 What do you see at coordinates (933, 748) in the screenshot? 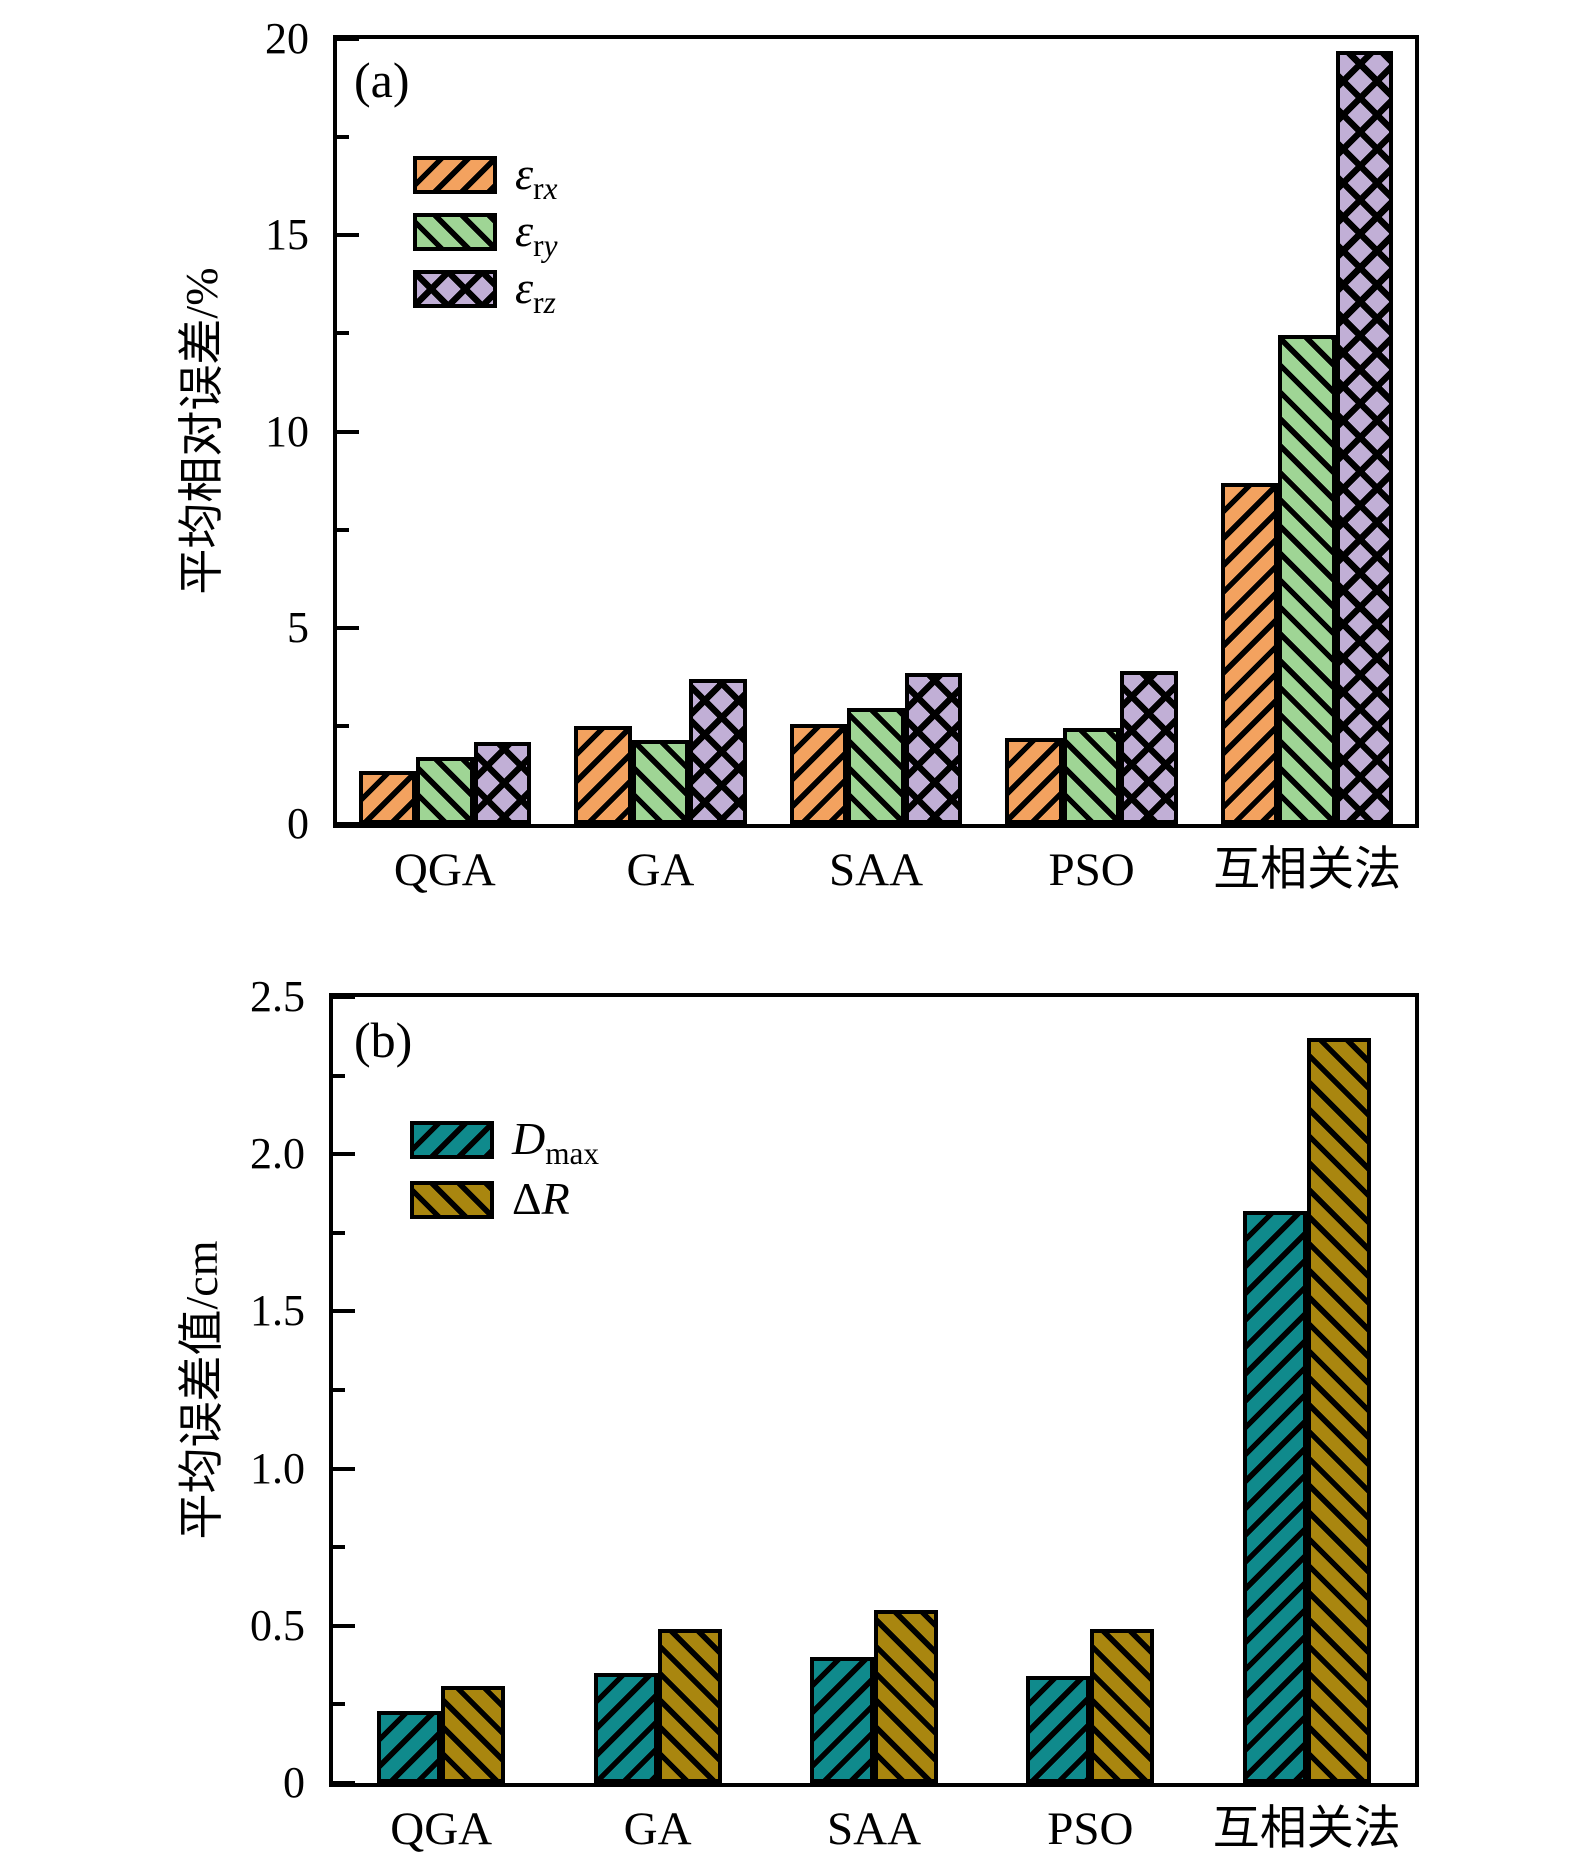
I see `bar-erz-saa` at bounding box center [933, 748].